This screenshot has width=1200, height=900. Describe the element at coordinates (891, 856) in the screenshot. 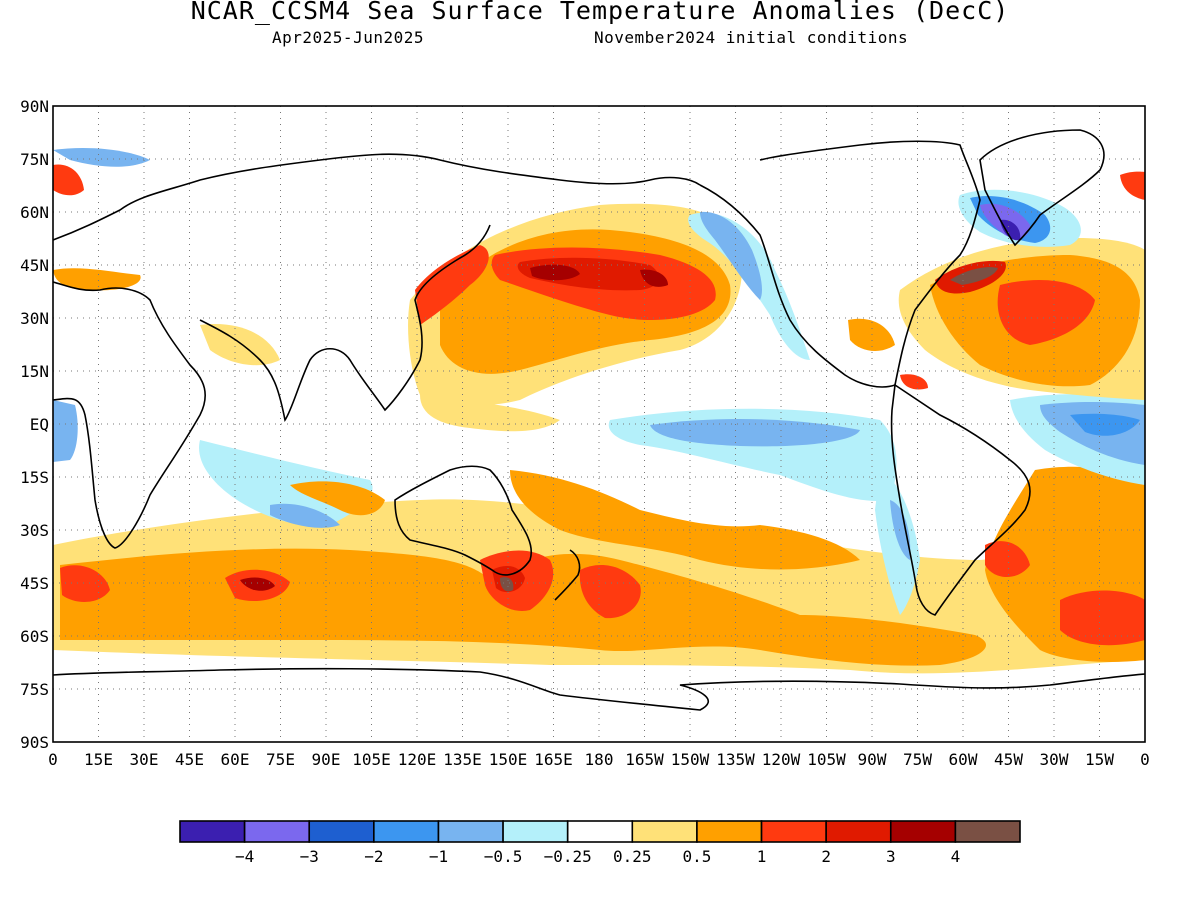

I see `colorbar-label: 3` at that location.